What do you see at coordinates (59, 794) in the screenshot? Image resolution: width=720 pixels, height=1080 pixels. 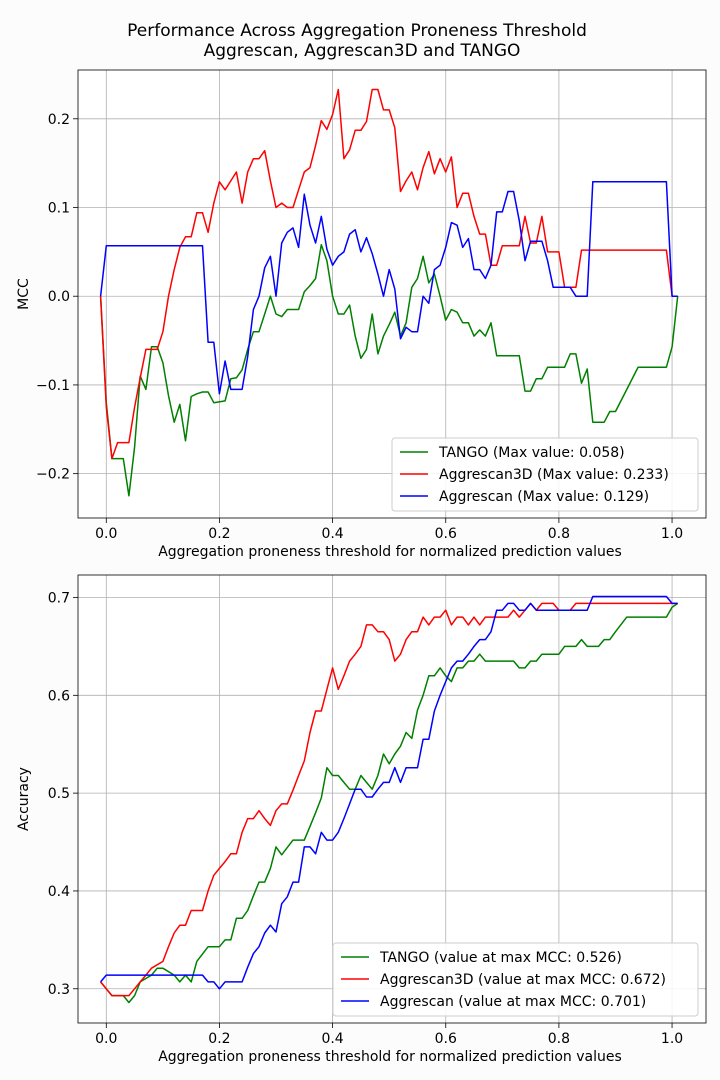 I see `y-tick-label: 0.5` at bounding box center [59, 794].